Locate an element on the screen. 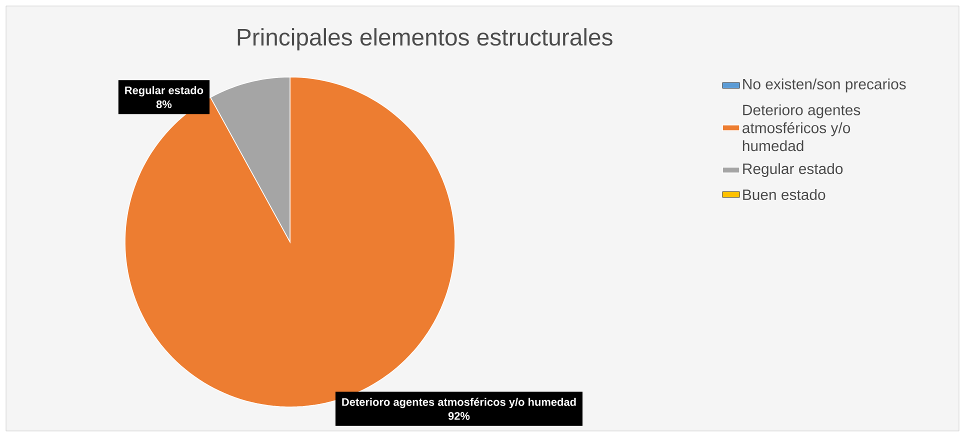 Image resolution: width=965 pixels, height=437 pixels. legend-label: Regular estado is located at coordinates (793, 170).